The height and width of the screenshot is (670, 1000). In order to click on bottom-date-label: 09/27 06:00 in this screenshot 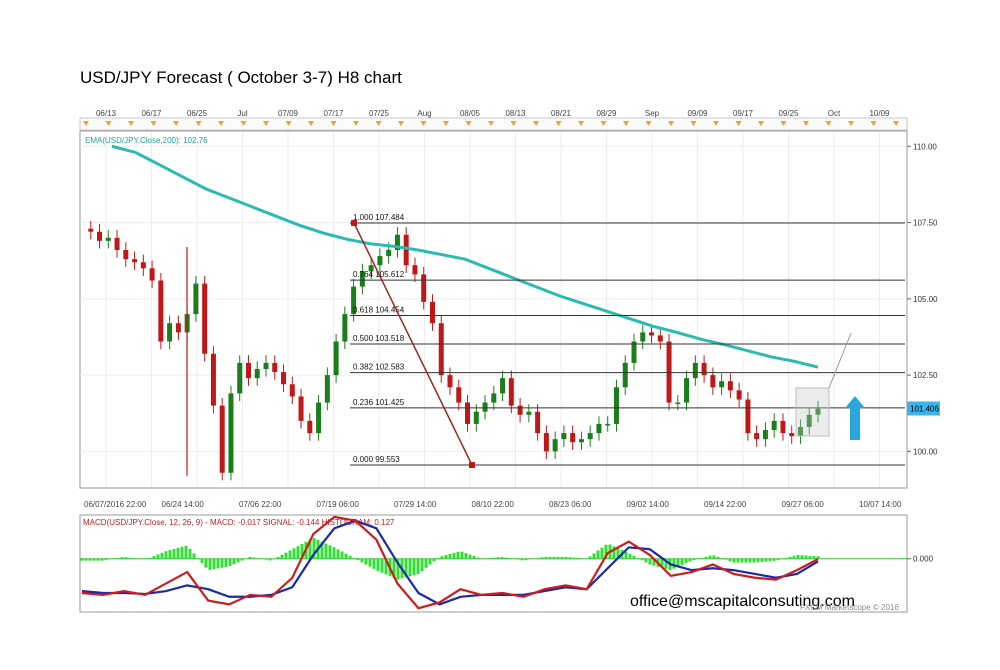, I will do `click(803, 504)`.